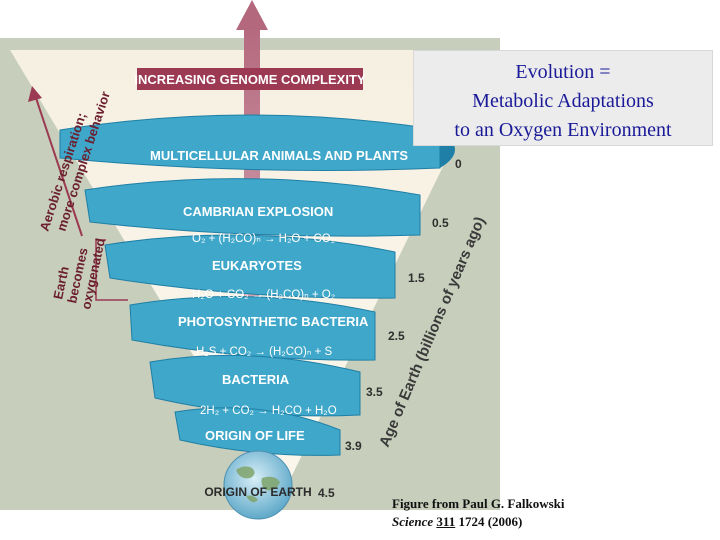  What do you see at coordinates (563, 101) in the screenshot?
I see `slide-title-line-2: Metabolic Adaptations` at bounding box center [563, 101].